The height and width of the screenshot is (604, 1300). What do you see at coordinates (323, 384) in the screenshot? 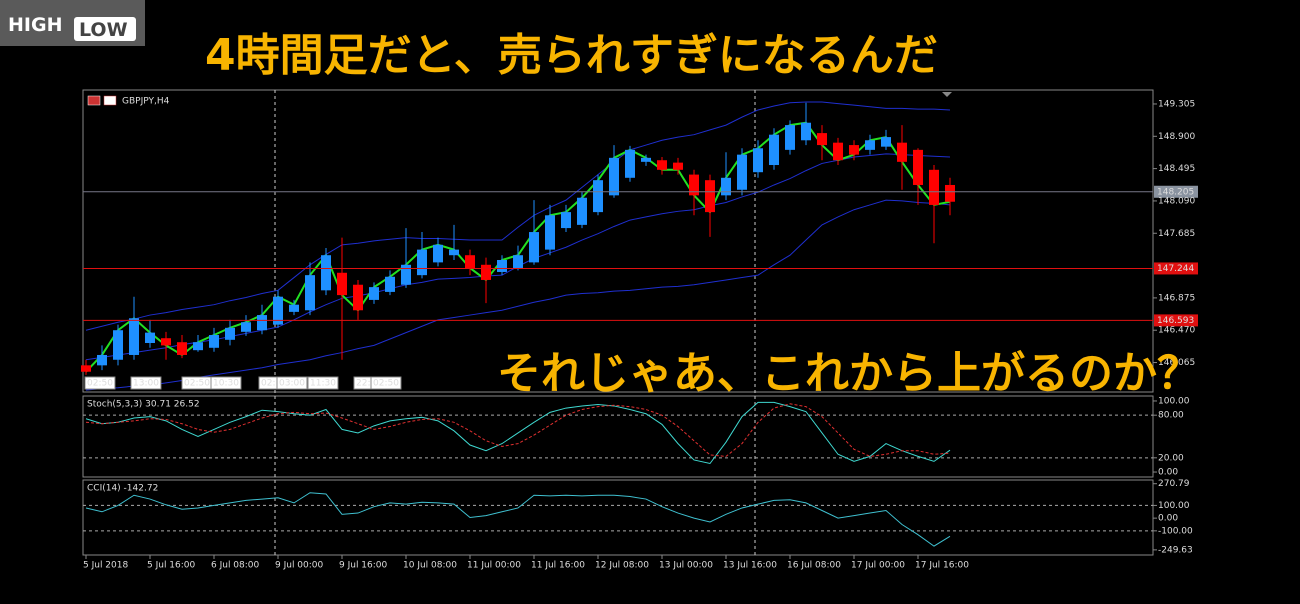
I see `time-tag-label: 11:30` at bounding box center [323, 384].